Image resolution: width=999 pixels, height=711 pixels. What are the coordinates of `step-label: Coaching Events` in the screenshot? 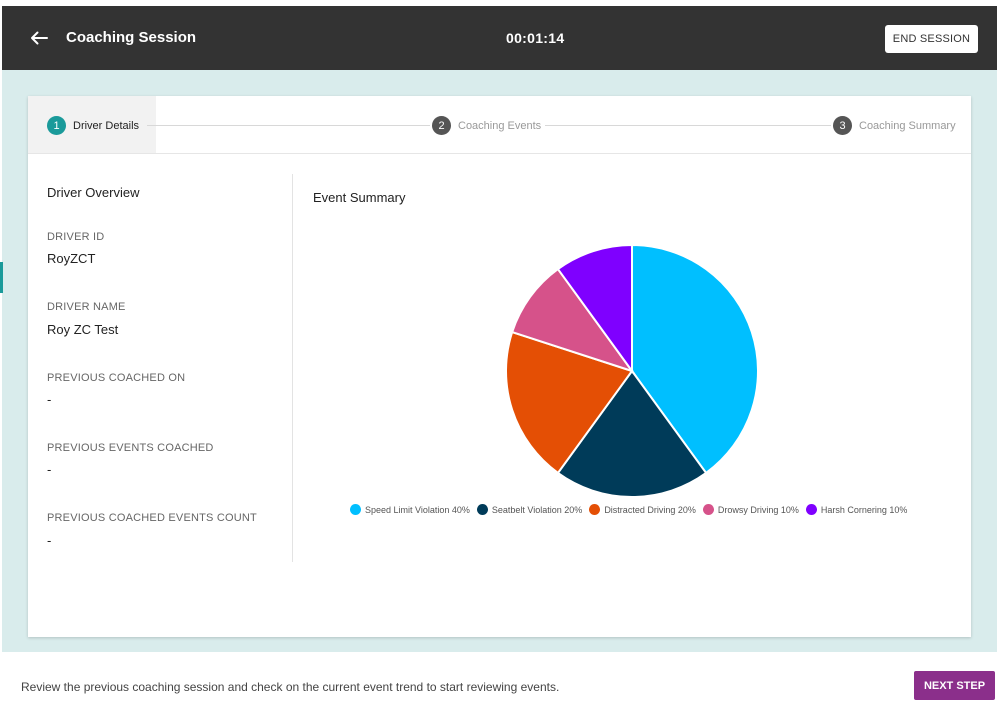 It's located at (500, 125).